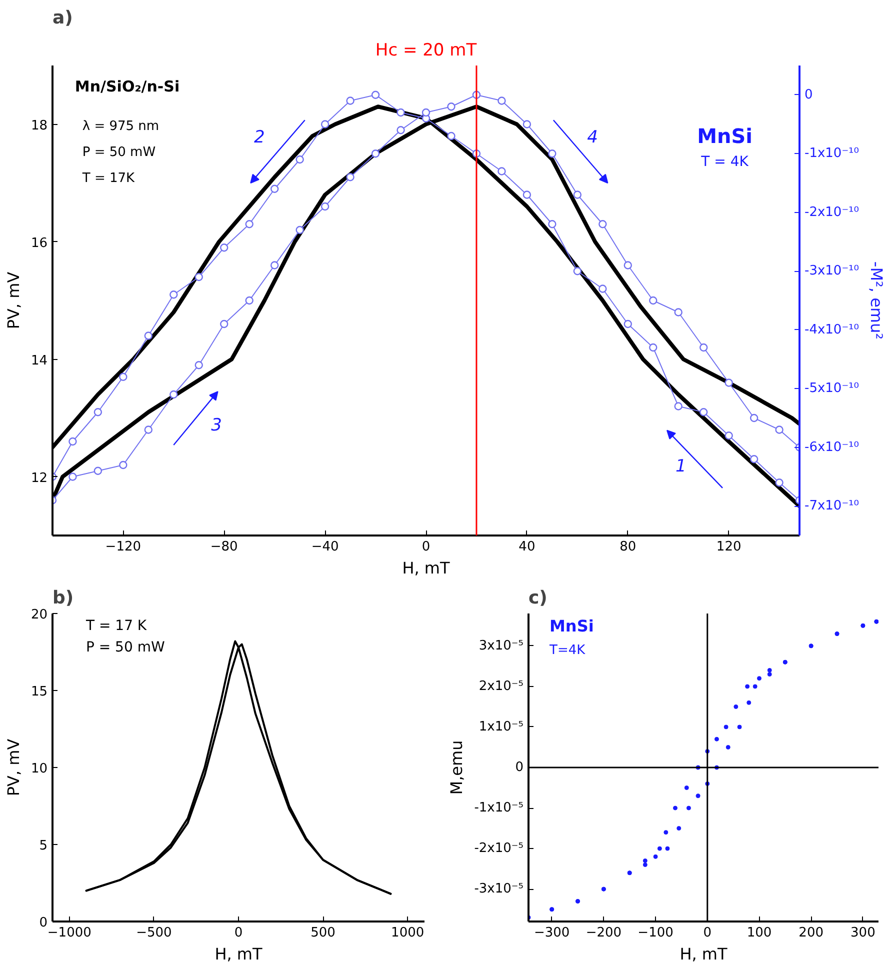 Image resolution: width=888 pixels, height=966 pixels. What do you see at coordinates (224, 547) in the screenshot?
I see `x-tick-label: −80` at bounding box center [224, 547].